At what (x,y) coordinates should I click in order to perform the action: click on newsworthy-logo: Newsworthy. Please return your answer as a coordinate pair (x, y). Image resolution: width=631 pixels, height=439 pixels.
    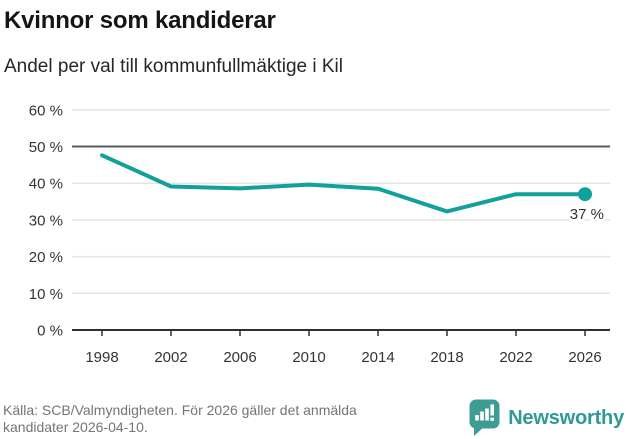
    Looking at the image, I should click on (546, 418).